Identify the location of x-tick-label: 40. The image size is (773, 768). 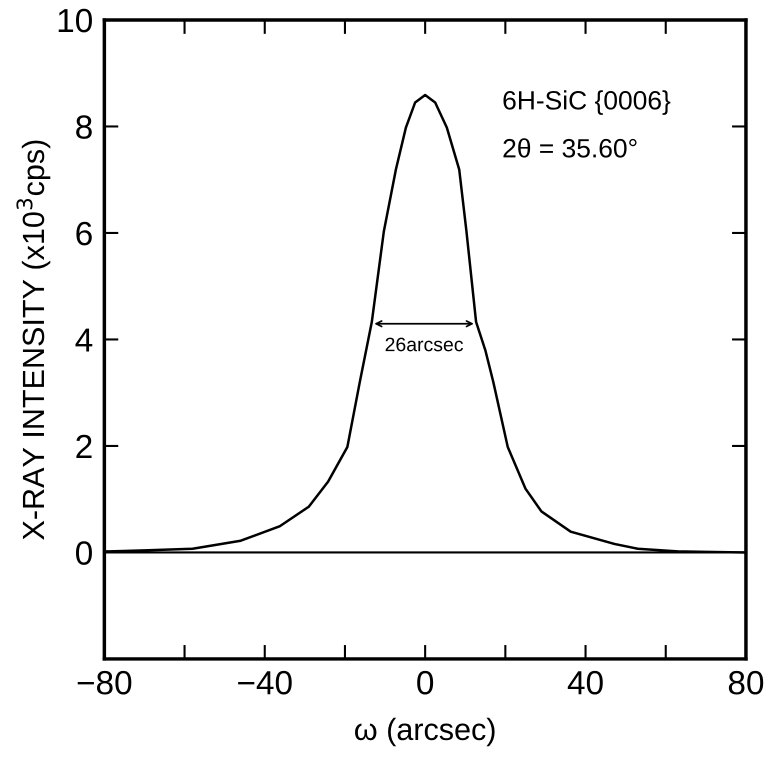
(585, 682).